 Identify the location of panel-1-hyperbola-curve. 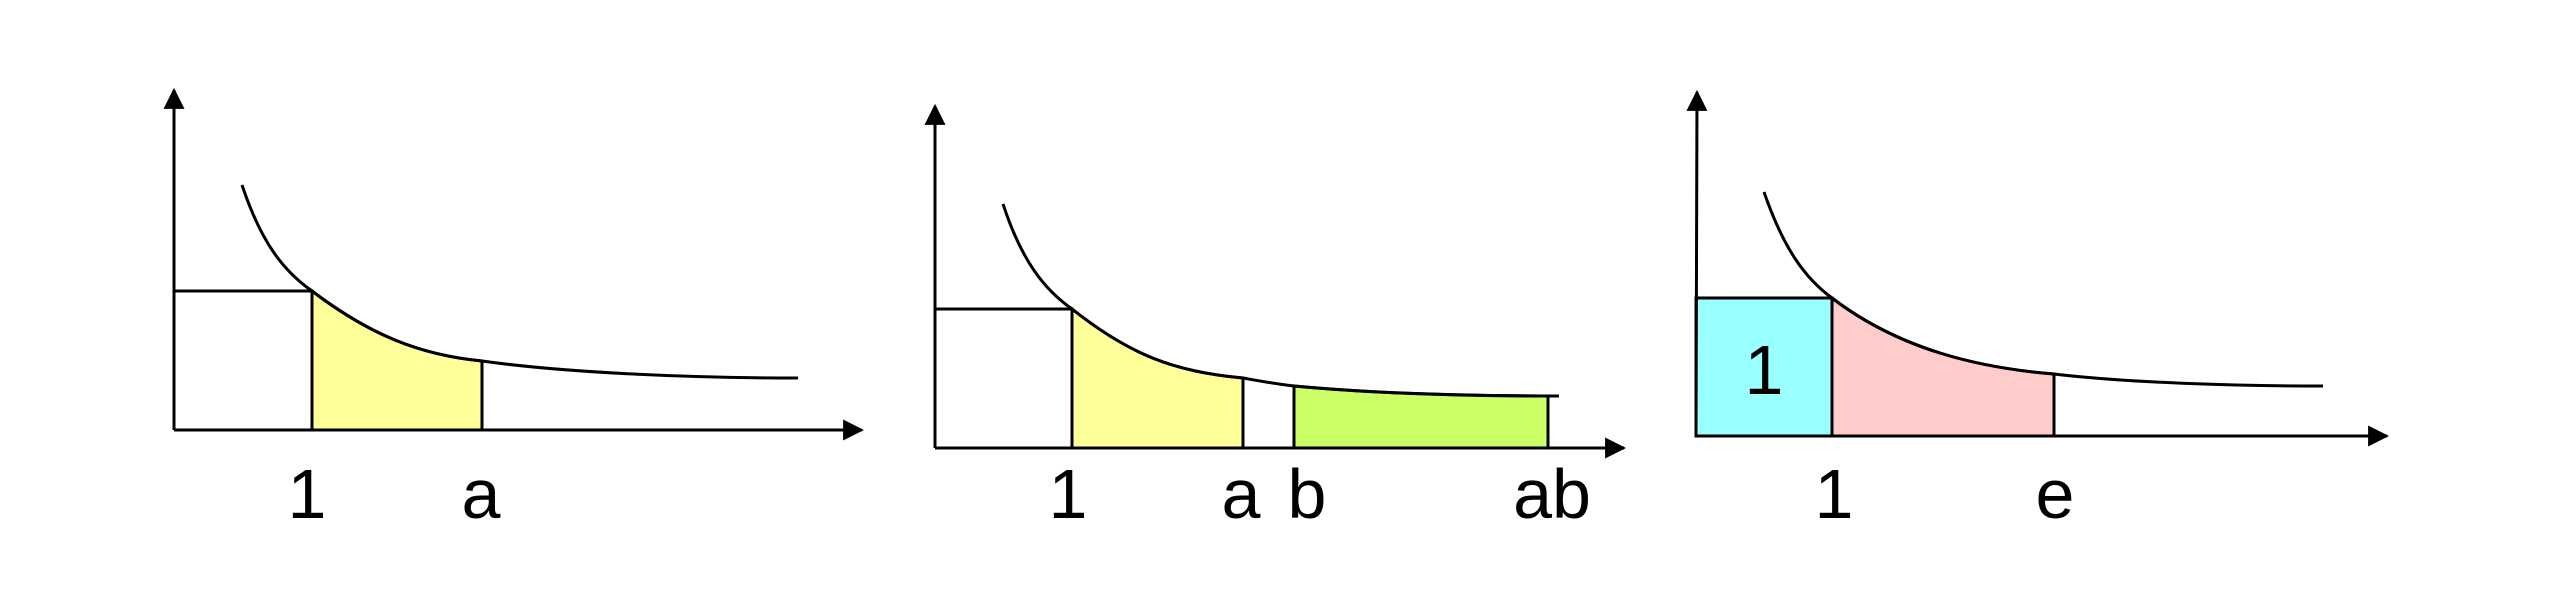
(519, 282).